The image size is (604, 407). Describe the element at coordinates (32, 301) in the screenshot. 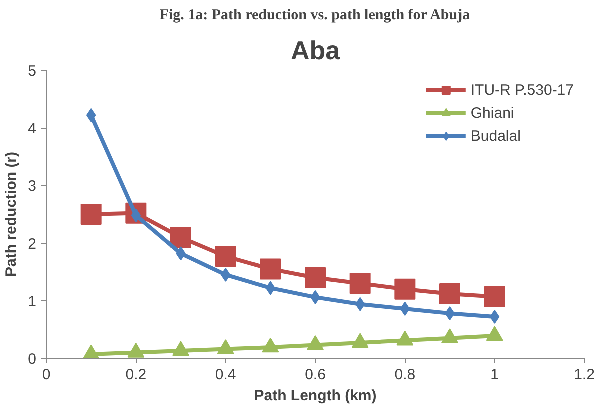

I see `y-tick-label: 1` at that location.